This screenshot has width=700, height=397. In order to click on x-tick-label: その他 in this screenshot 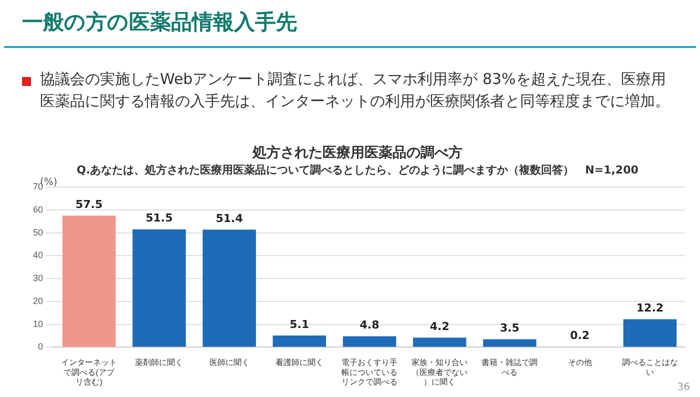, I will do `click(580, 363)`.